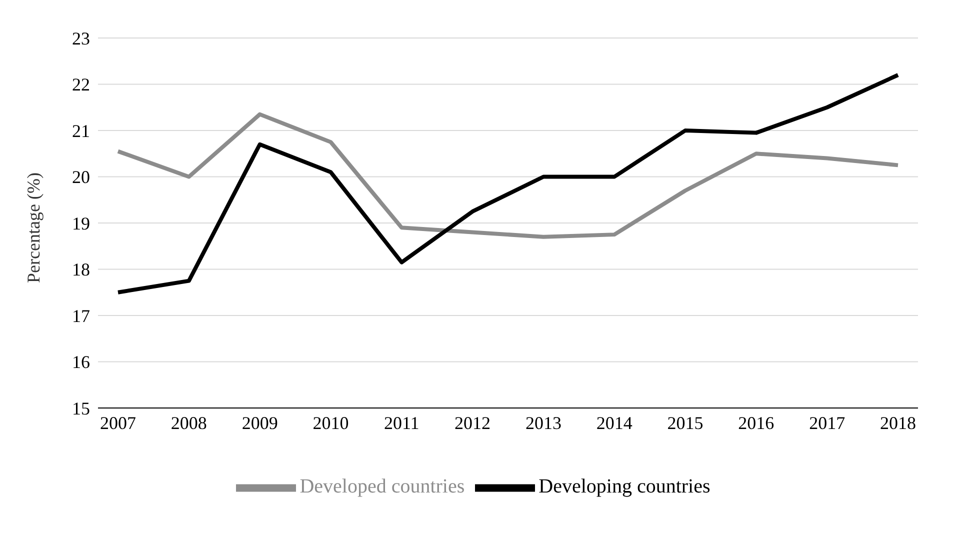  I want to click on x-tick-label: 2018, so click(898, 422).